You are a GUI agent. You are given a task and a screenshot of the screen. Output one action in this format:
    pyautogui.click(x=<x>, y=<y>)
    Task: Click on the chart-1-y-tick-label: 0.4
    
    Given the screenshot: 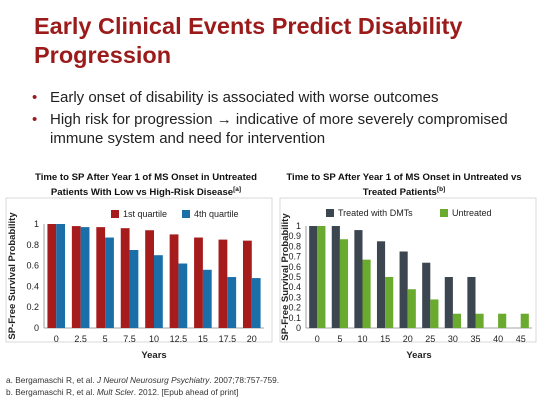 What is the action you would take?
    pyautogui.click(x=32, y=286)
    